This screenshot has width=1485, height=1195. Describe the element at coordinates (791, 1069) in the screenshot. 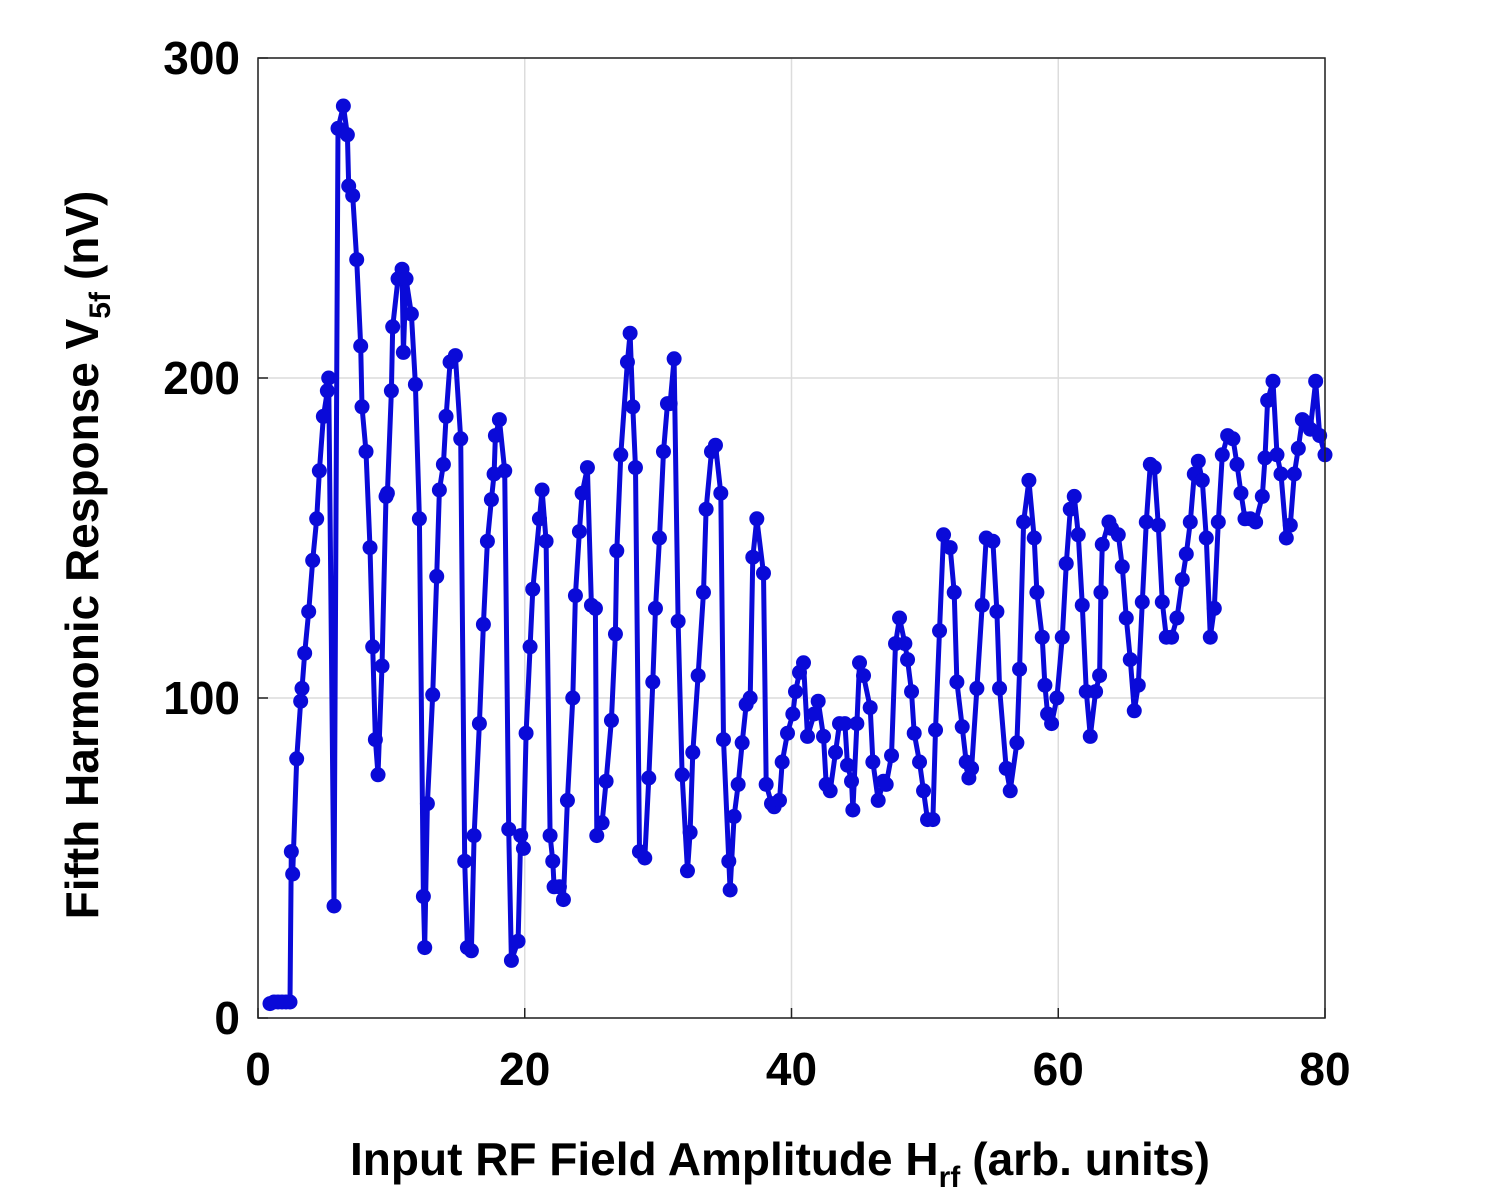

I see `x-tick-label: 40` at that location.